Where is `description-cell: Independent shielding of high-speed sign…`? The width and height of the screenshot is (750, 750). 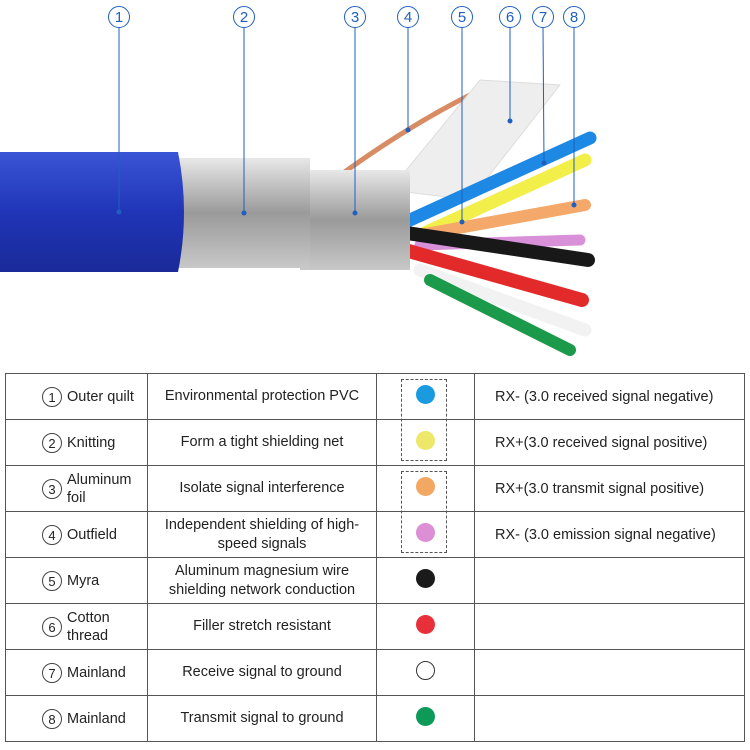 description-cell: Independent shielding of high-speed sign… is located at coordinates (262, 534).